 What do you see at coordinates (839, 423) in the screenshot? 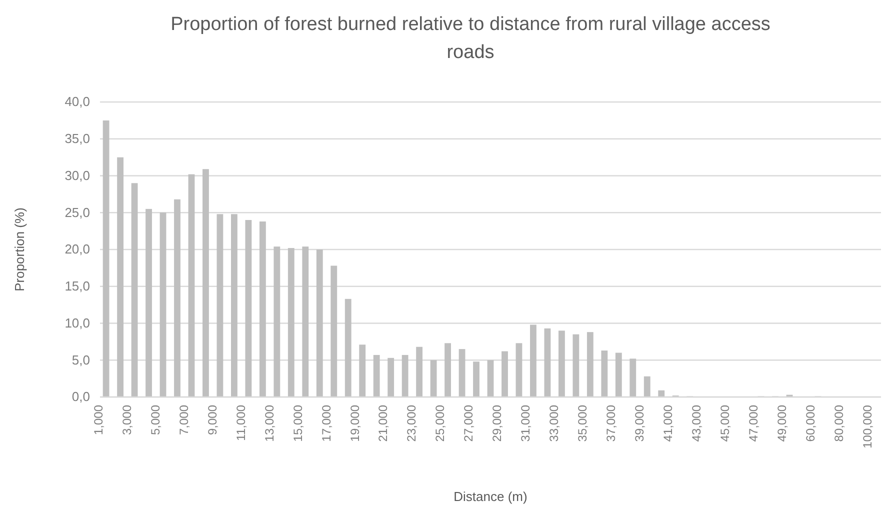
I see `x-tick-label: 80,000` at bounding box center [839, 423].